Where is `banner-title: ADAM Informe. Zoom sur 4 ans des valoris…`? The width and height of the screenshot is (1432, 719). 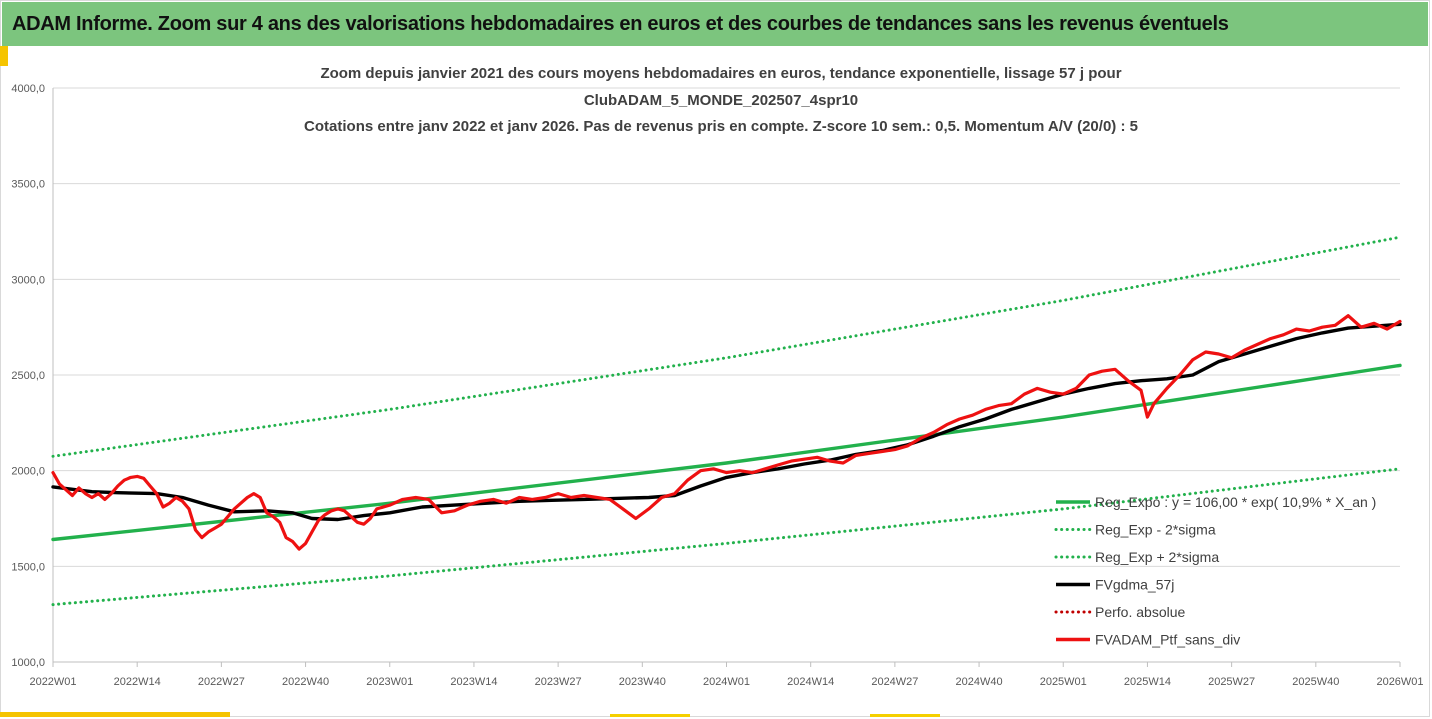
banner-title: ADAM Informe. Zoom sur 4 ans des valoris… is located at coordinates (620, 24).